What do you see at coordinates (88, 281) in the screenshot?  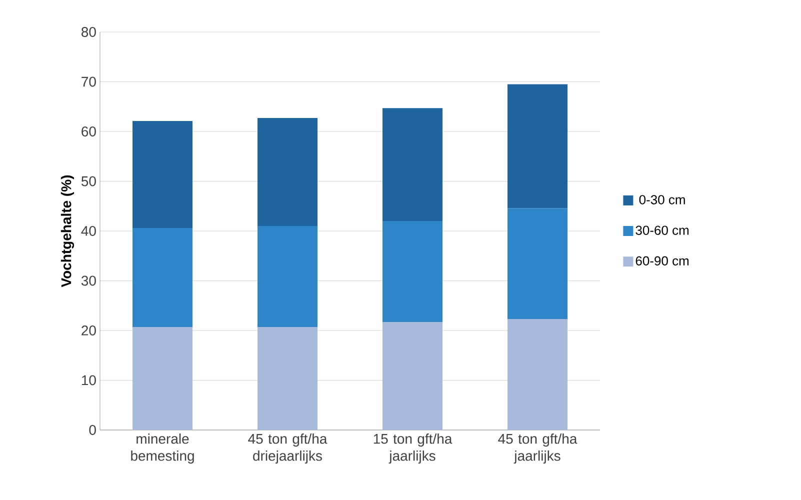 I see `y-tick-label: 30` at bounding box center [88, 281].